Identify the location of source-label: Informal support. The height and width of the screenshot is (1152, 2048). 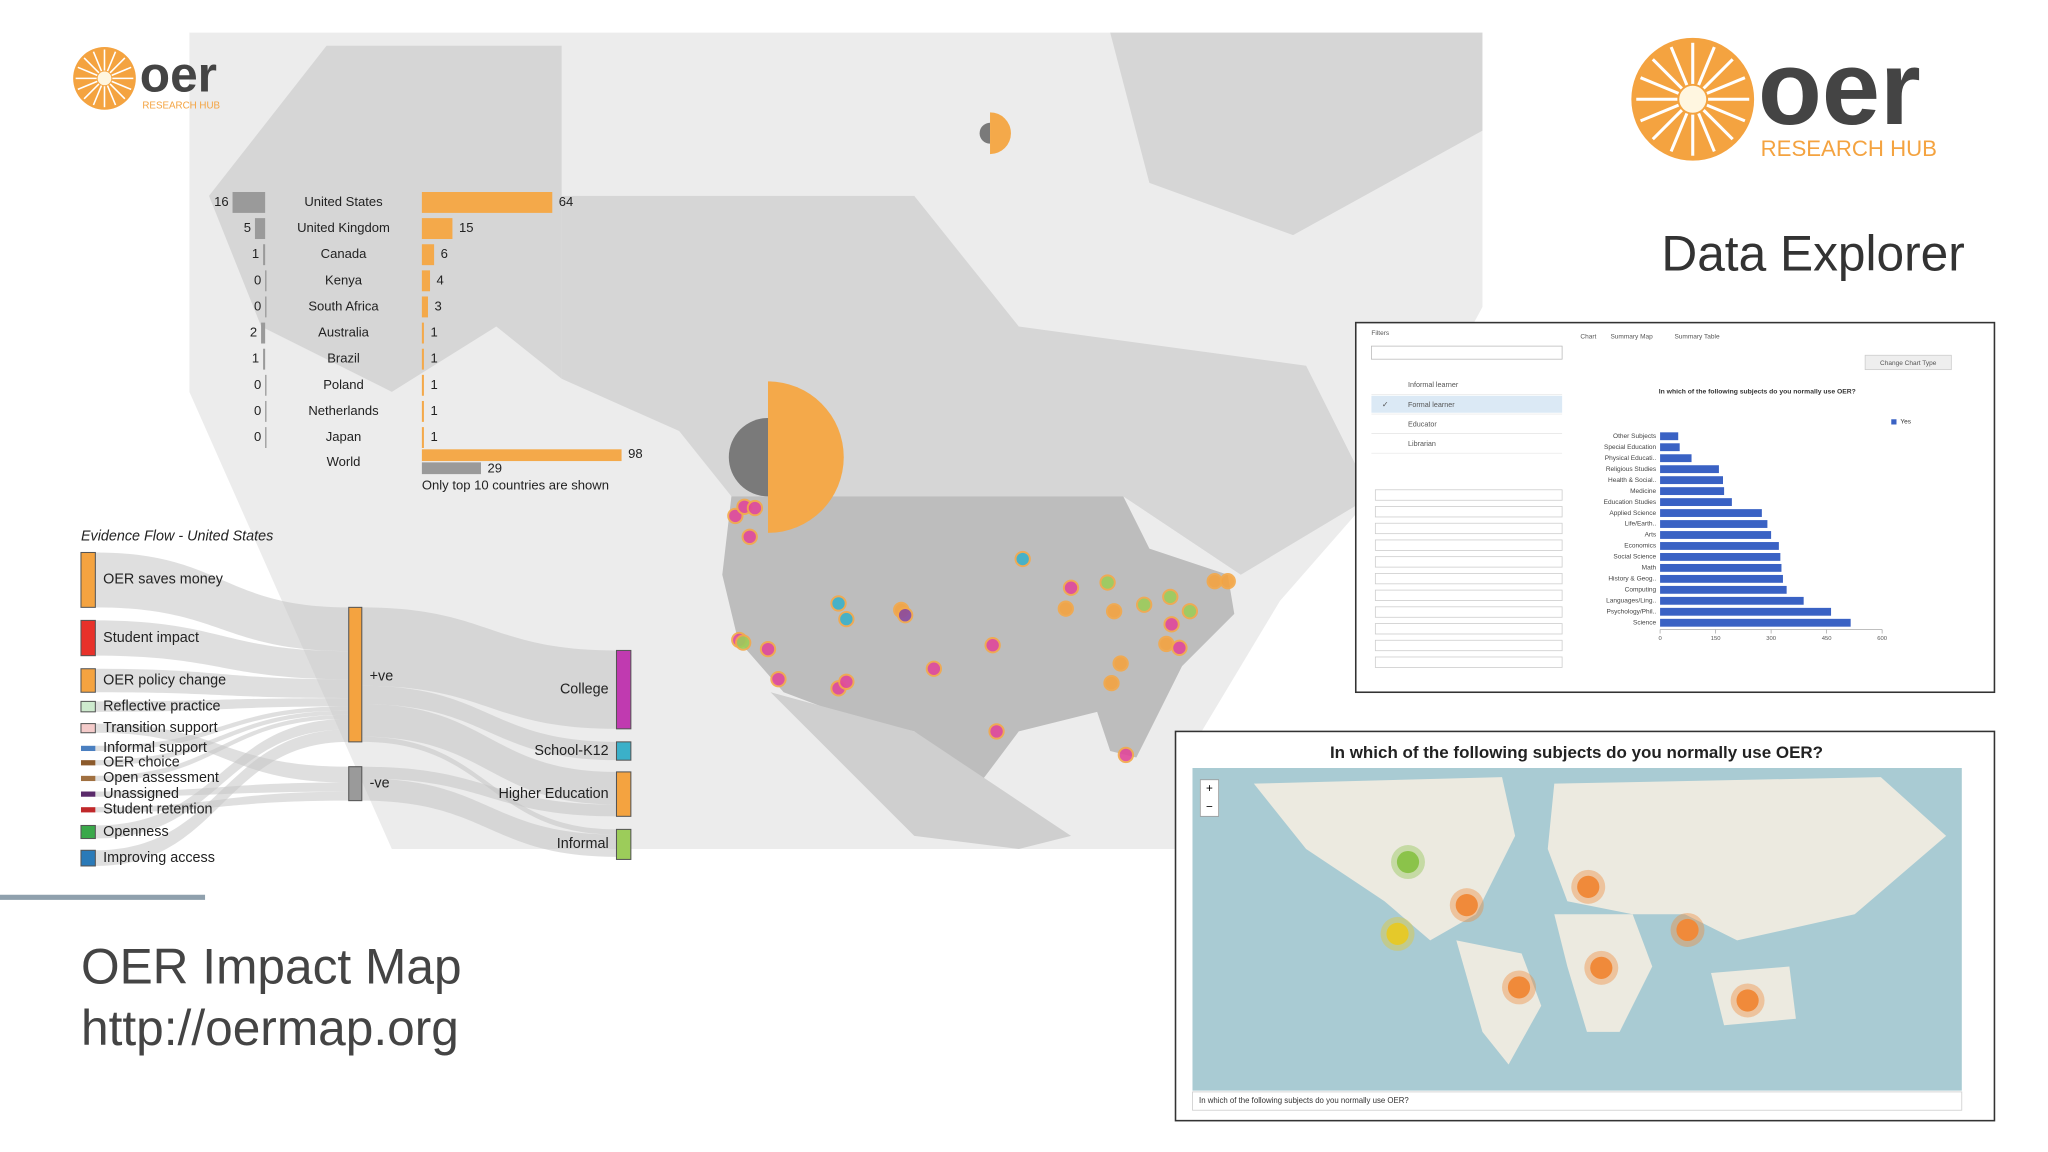
(155, 748).